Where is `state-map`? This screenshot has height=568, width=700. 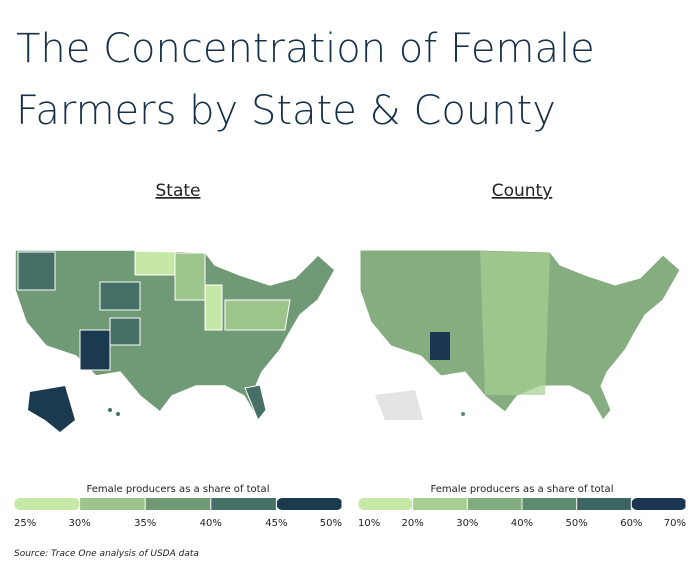 state-map is located at coordinates (175, 340).